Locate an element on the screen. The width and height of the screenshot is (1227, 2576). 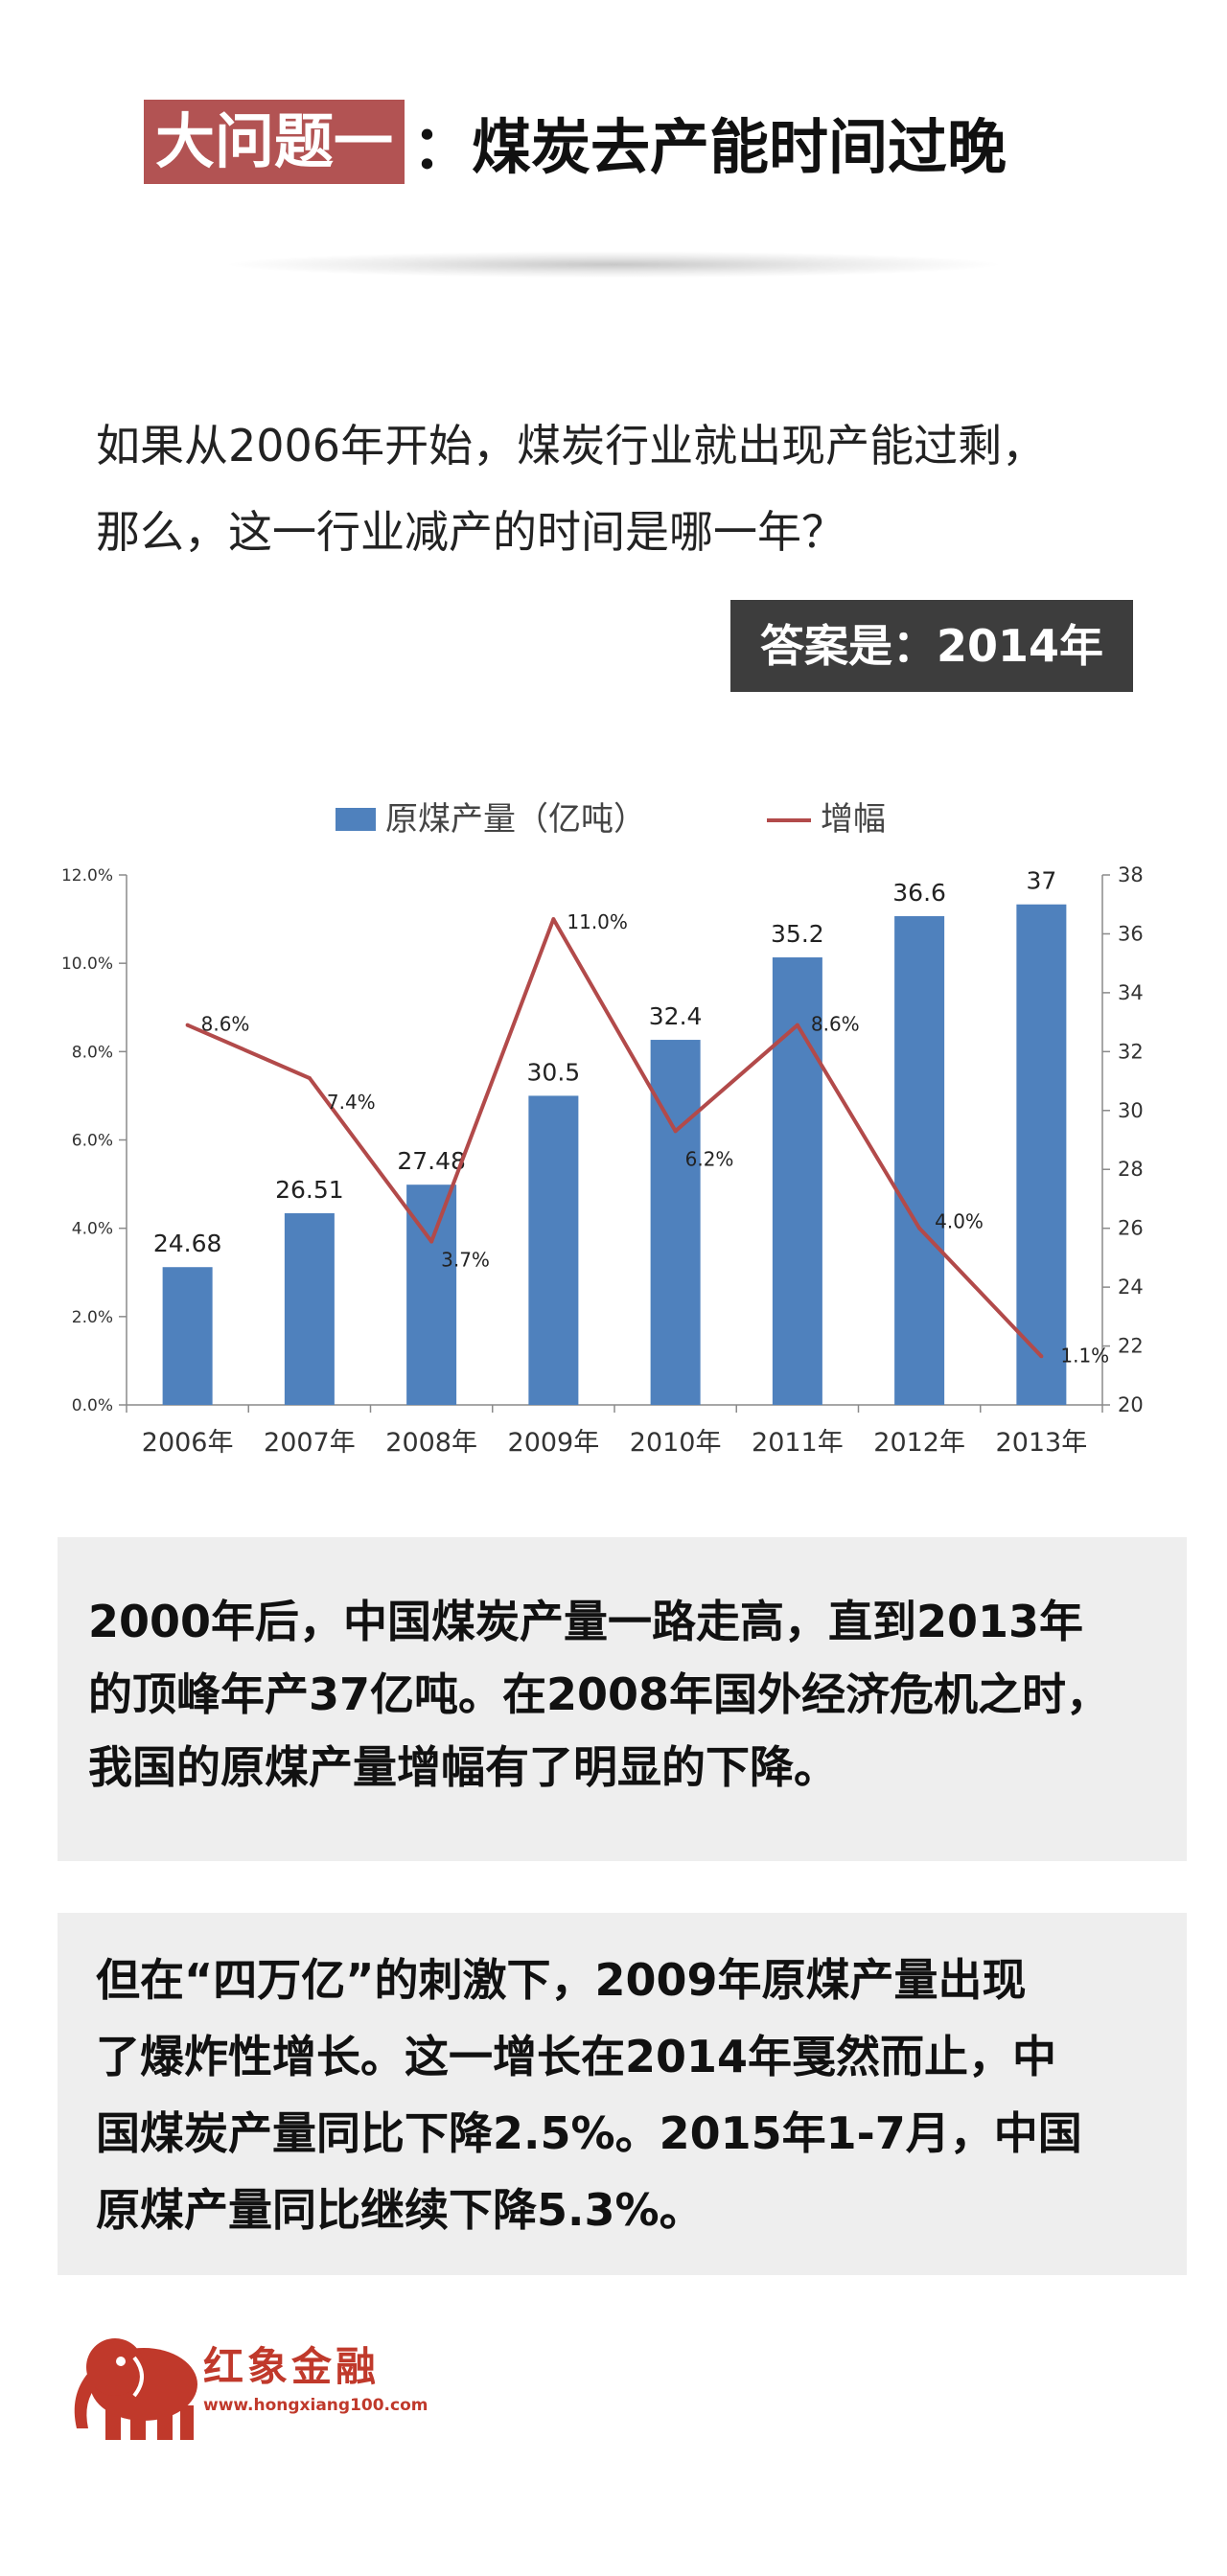
title-tag: 大问题一 is located at coordinates (274, 142).